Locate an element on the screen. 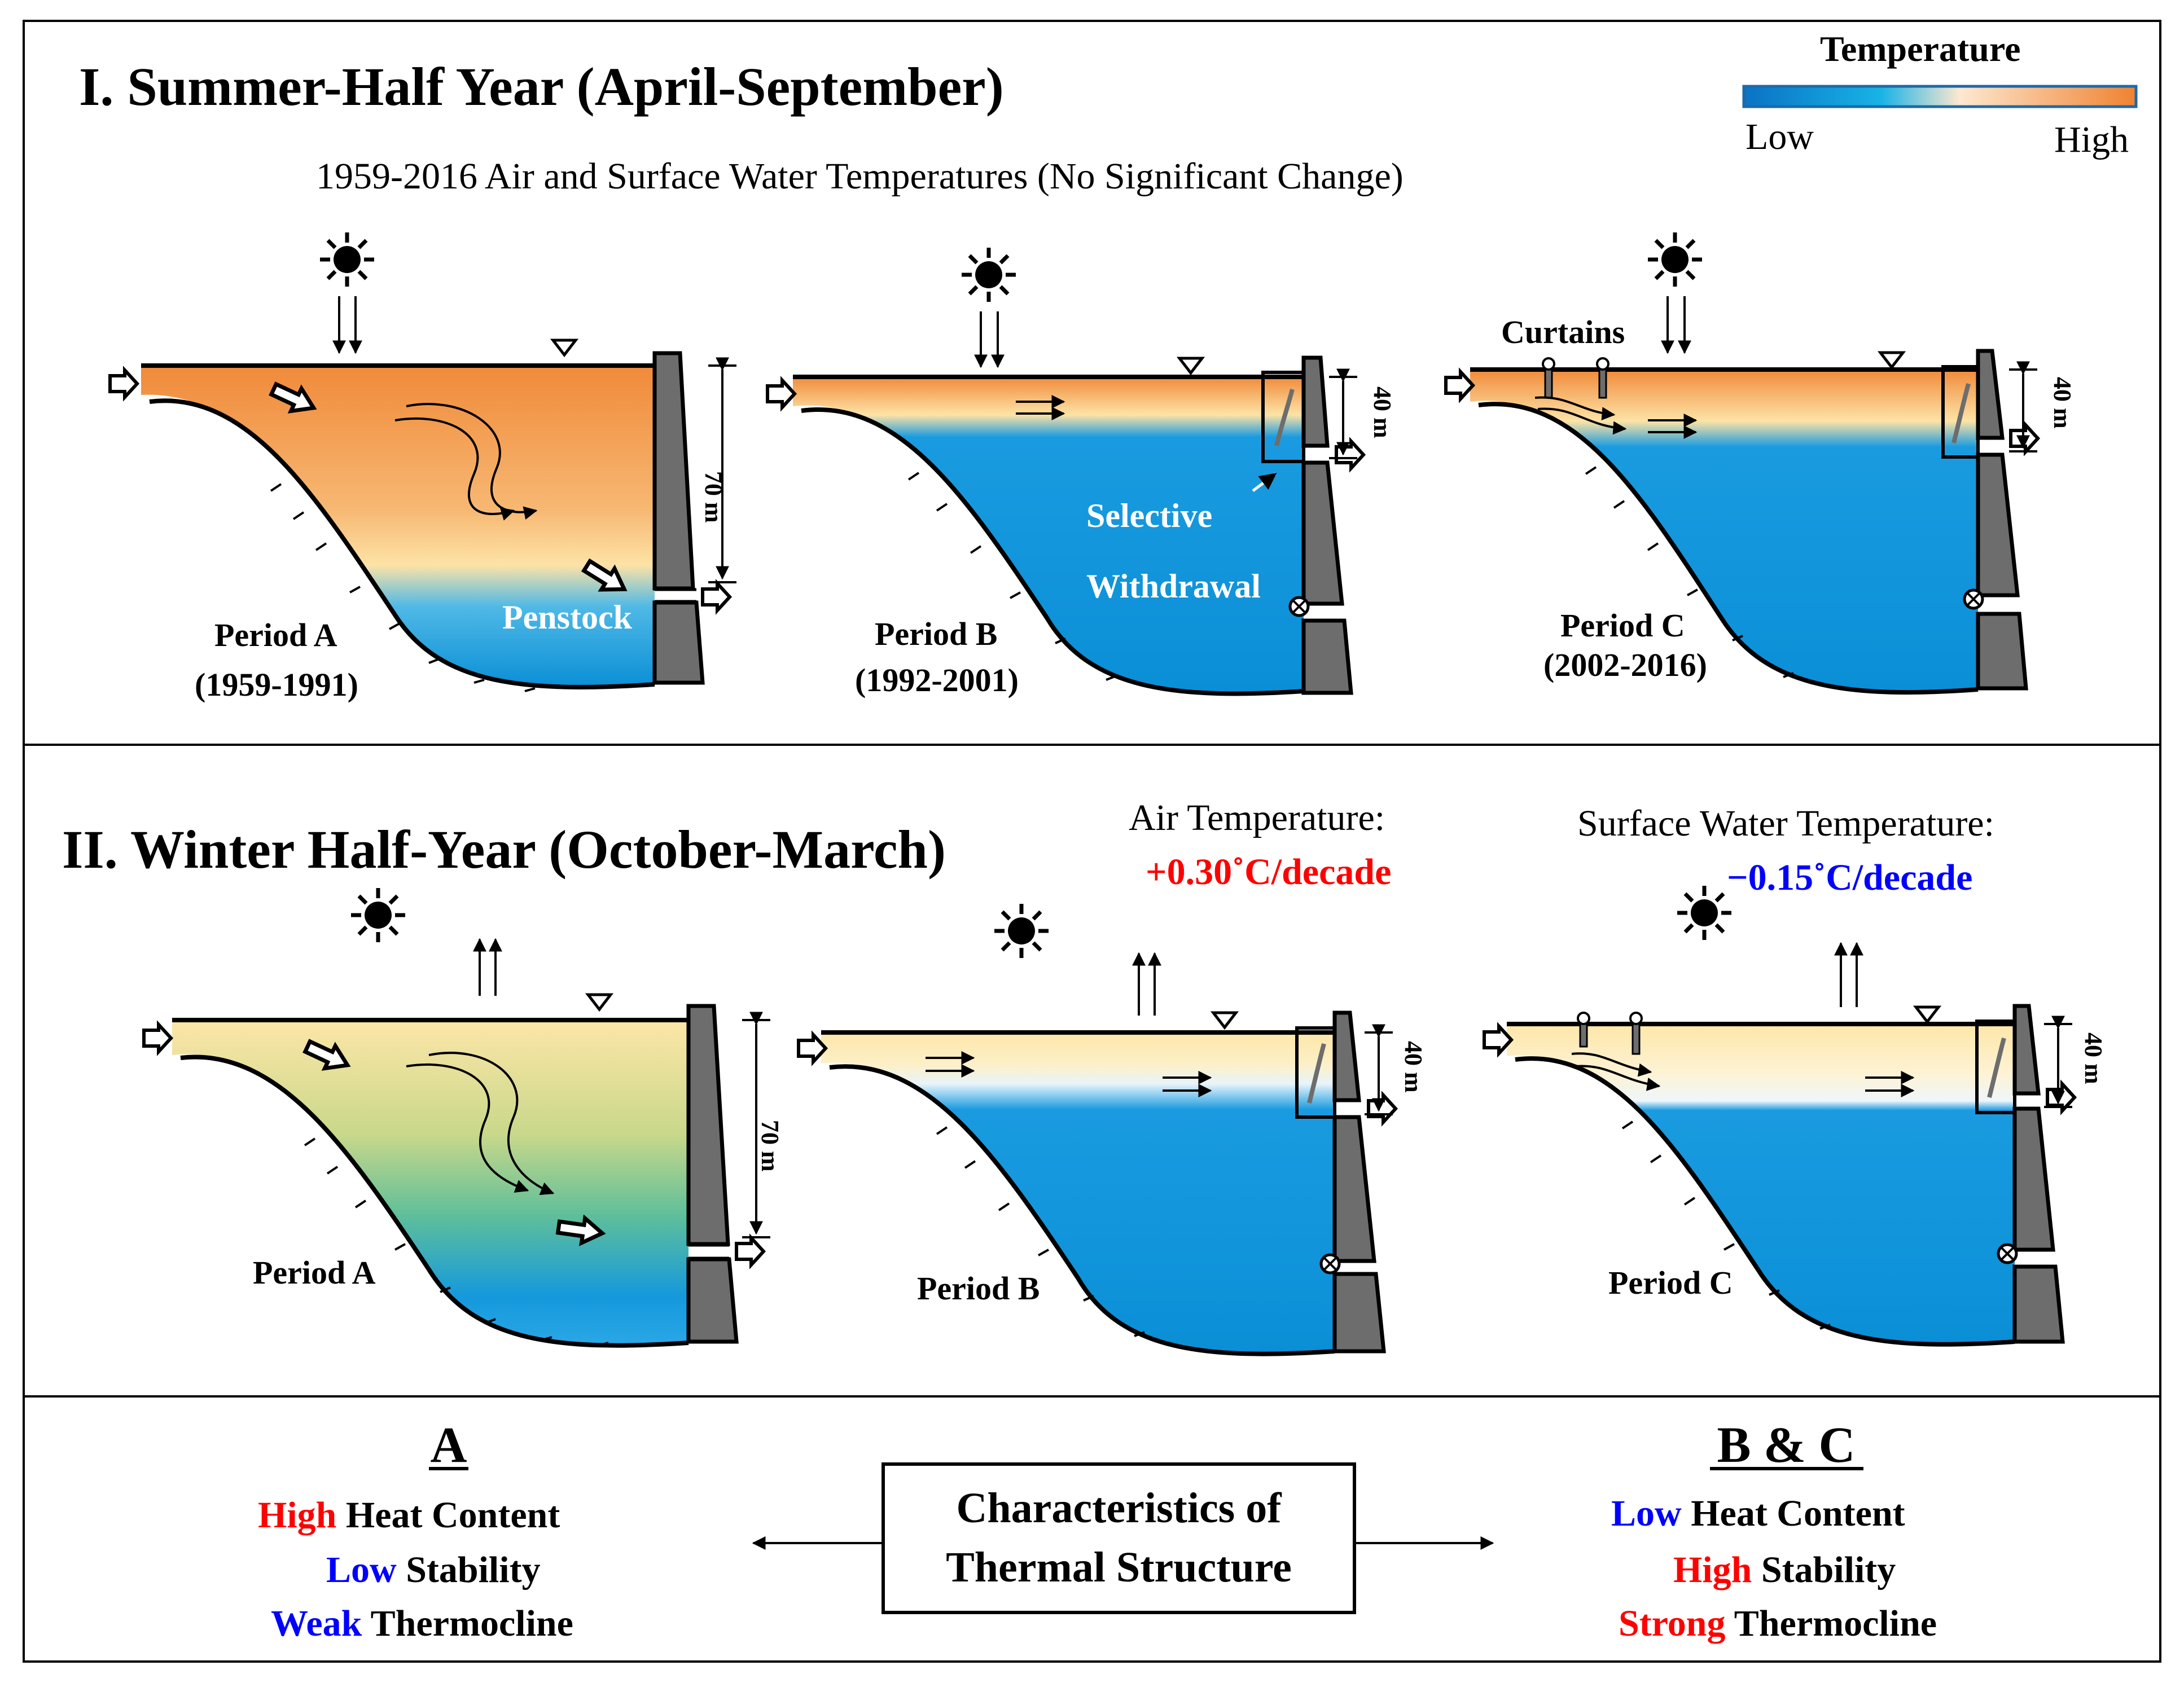 This screenshot has width=2184, height=1683. summer-period-c-reservoir is located at coordinates (1742, 464).